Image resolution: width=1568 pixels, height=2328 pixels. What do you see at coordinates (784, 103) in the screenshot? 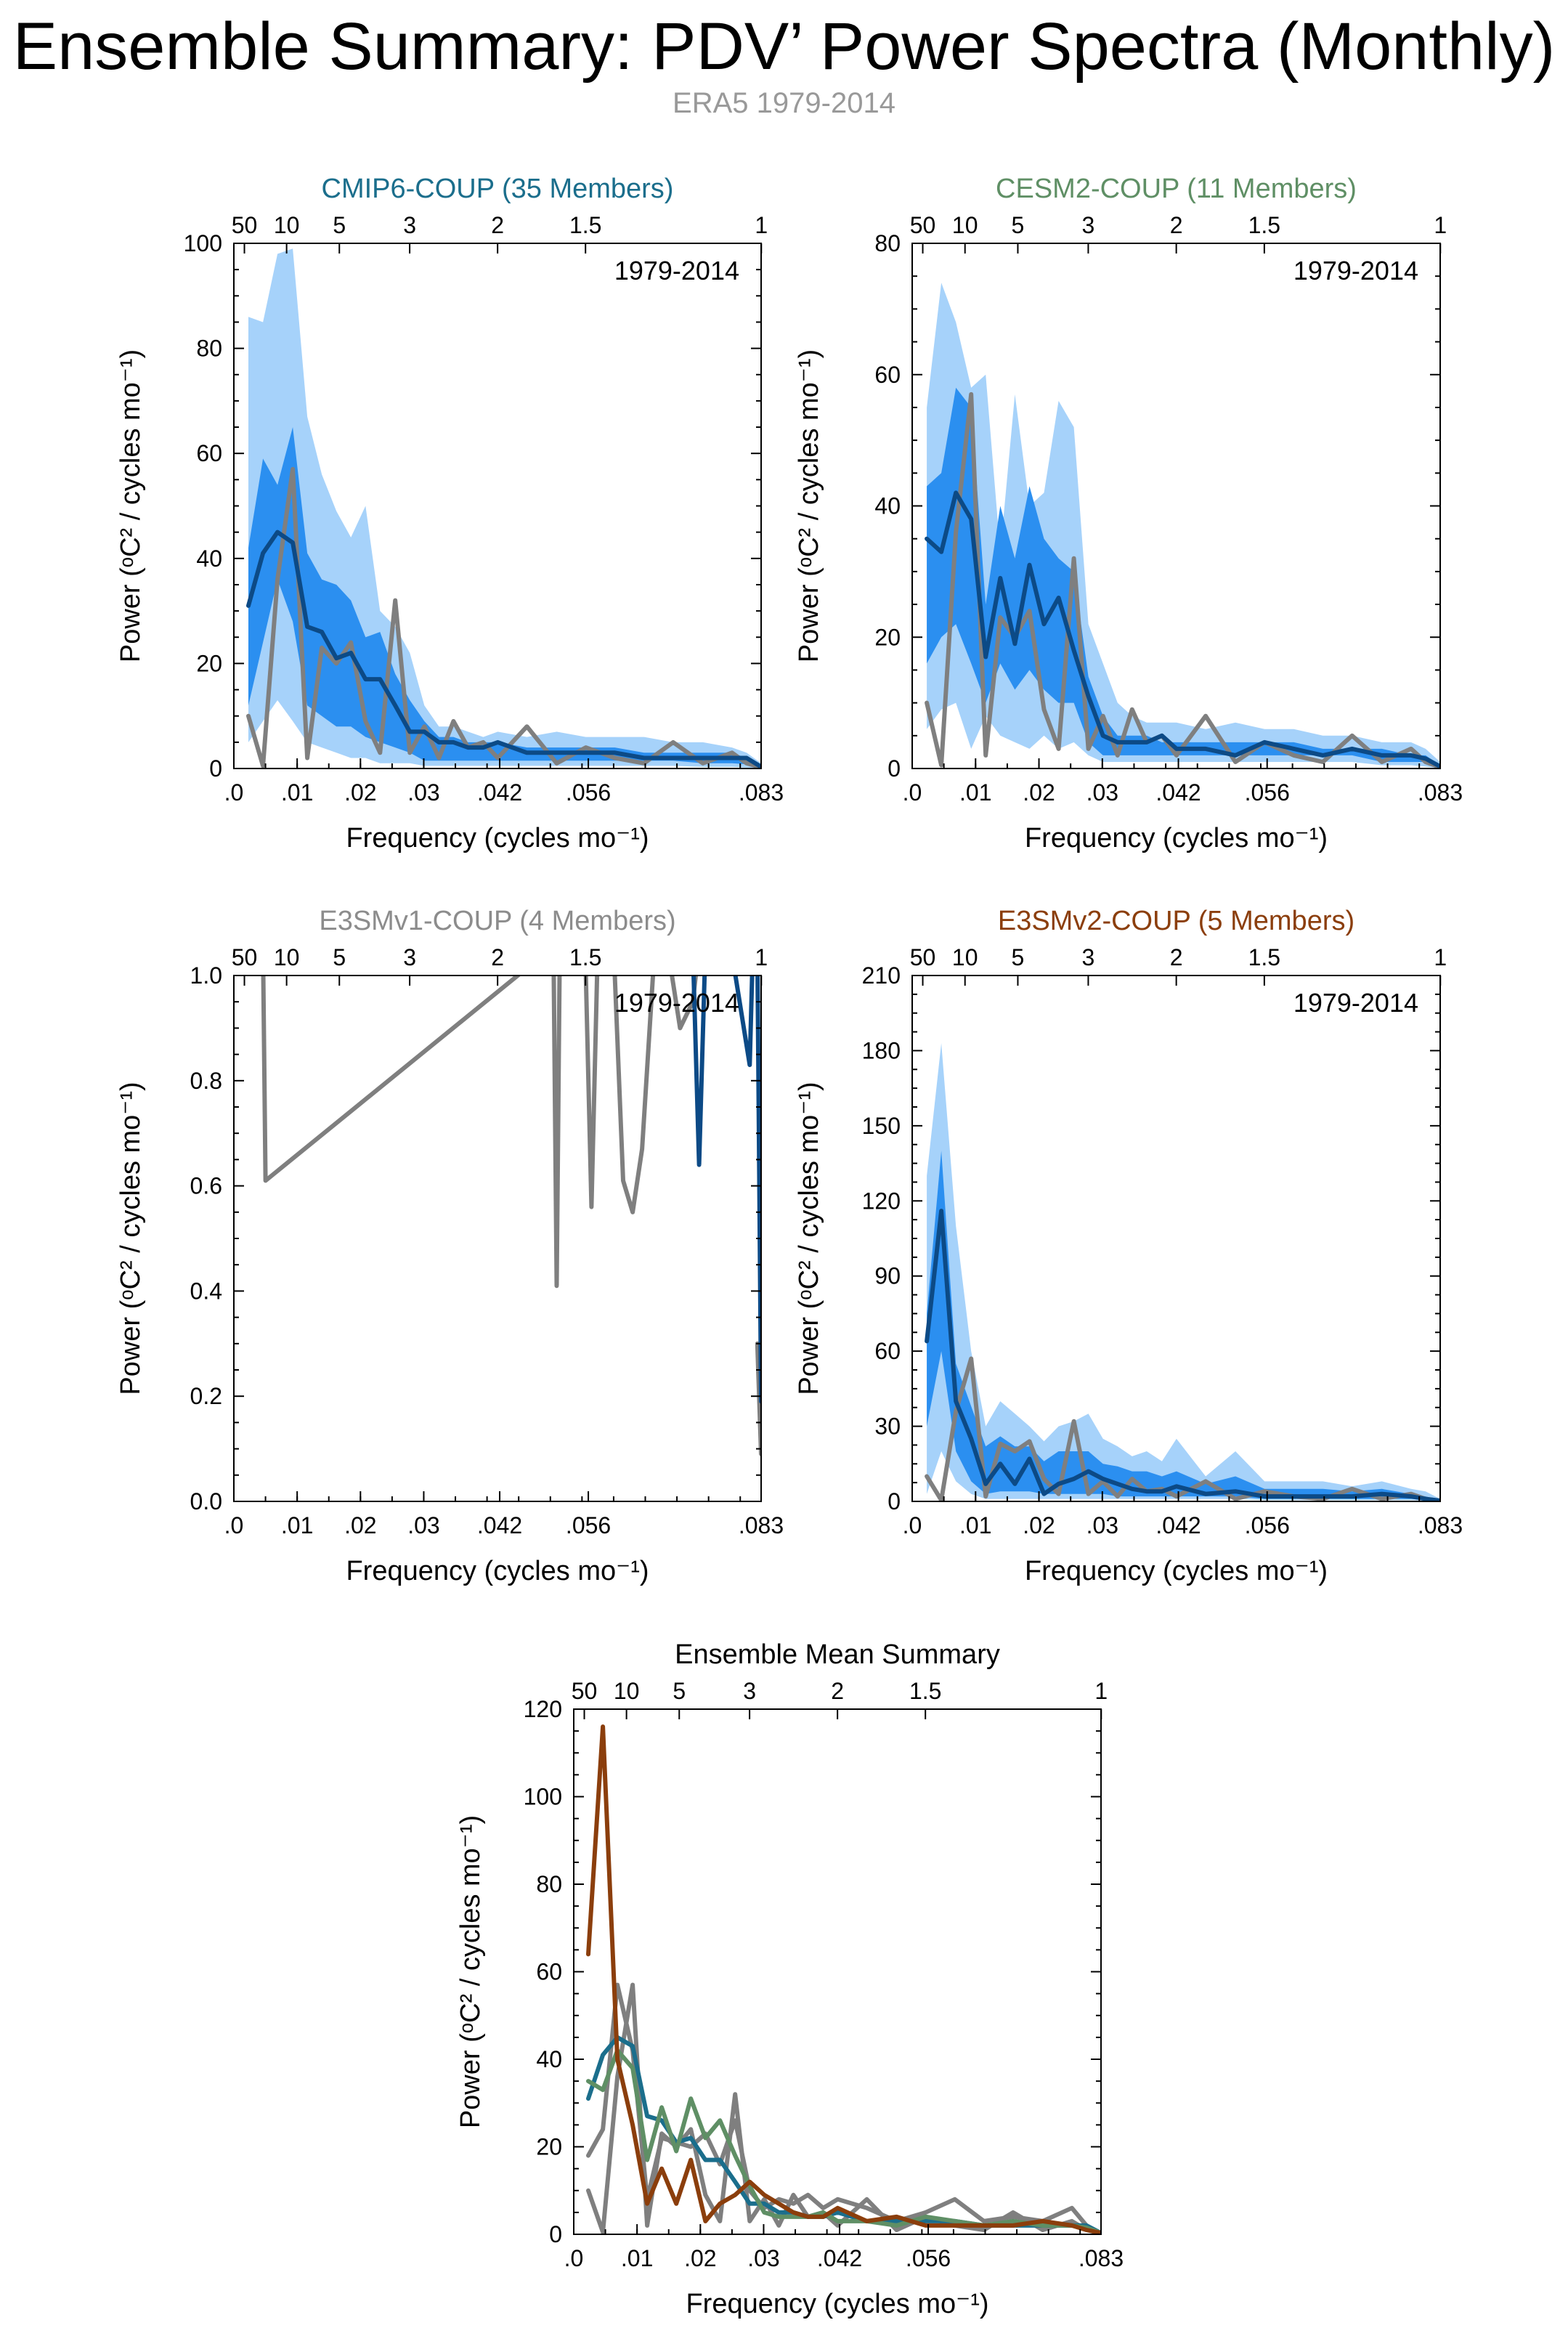
I see `figure-subtitle: ERA5 1979-2014` at bounding box center [784, 103].